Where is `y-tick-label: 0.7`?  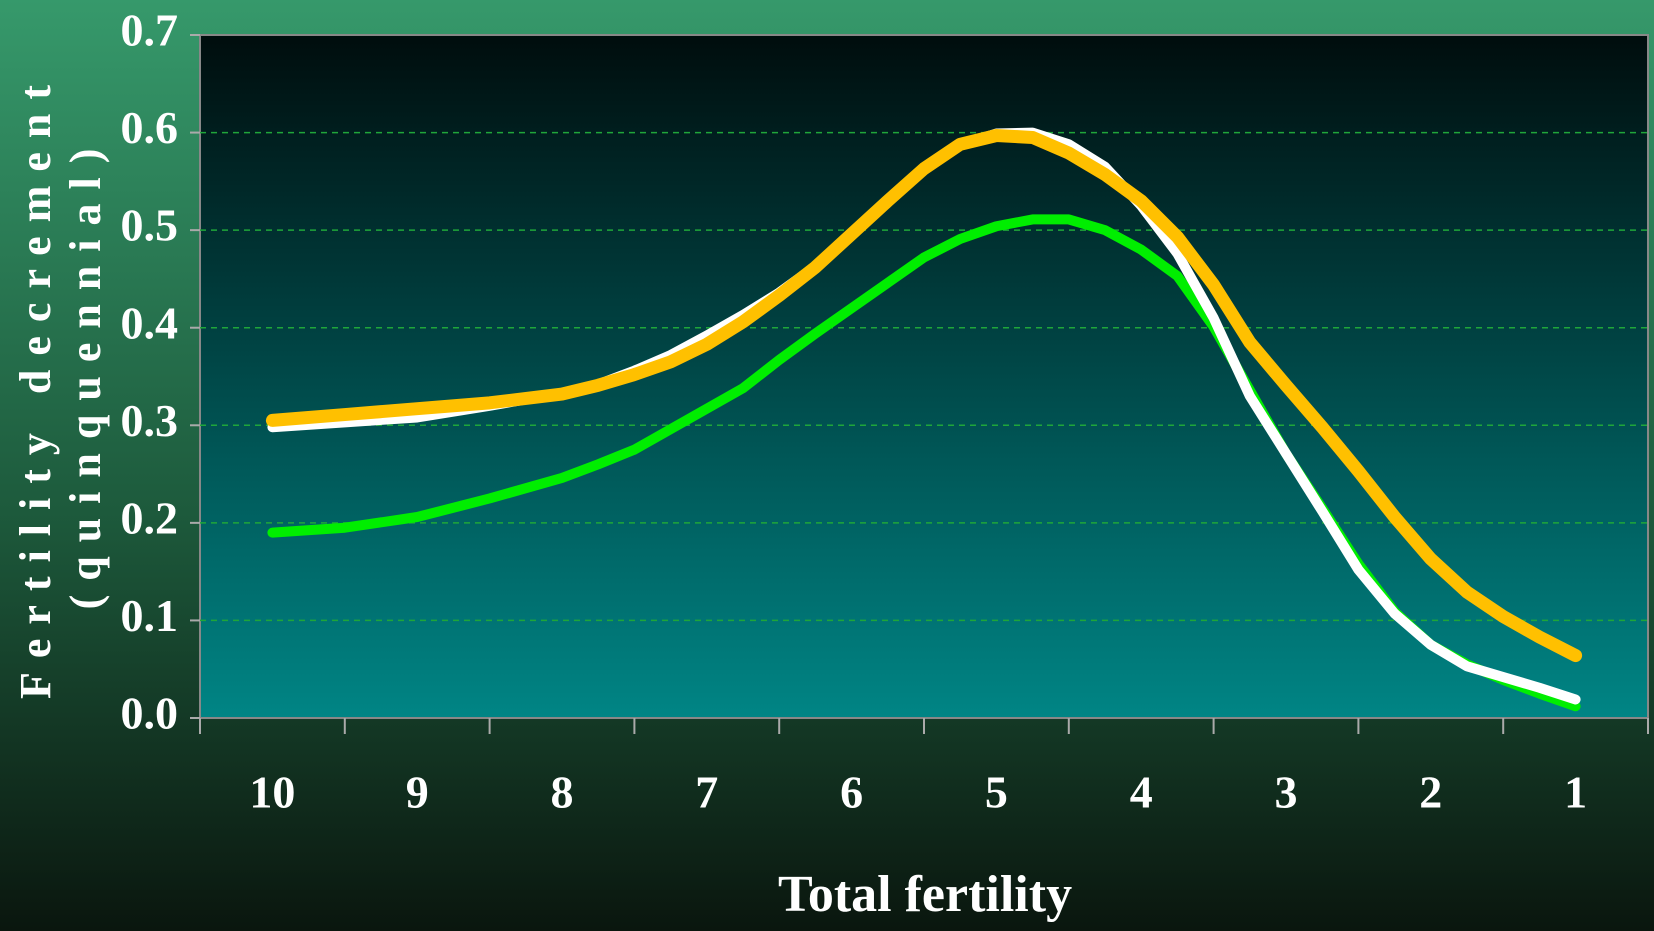
y-tick-label: 0.7 is located at coordinates (150, 30).